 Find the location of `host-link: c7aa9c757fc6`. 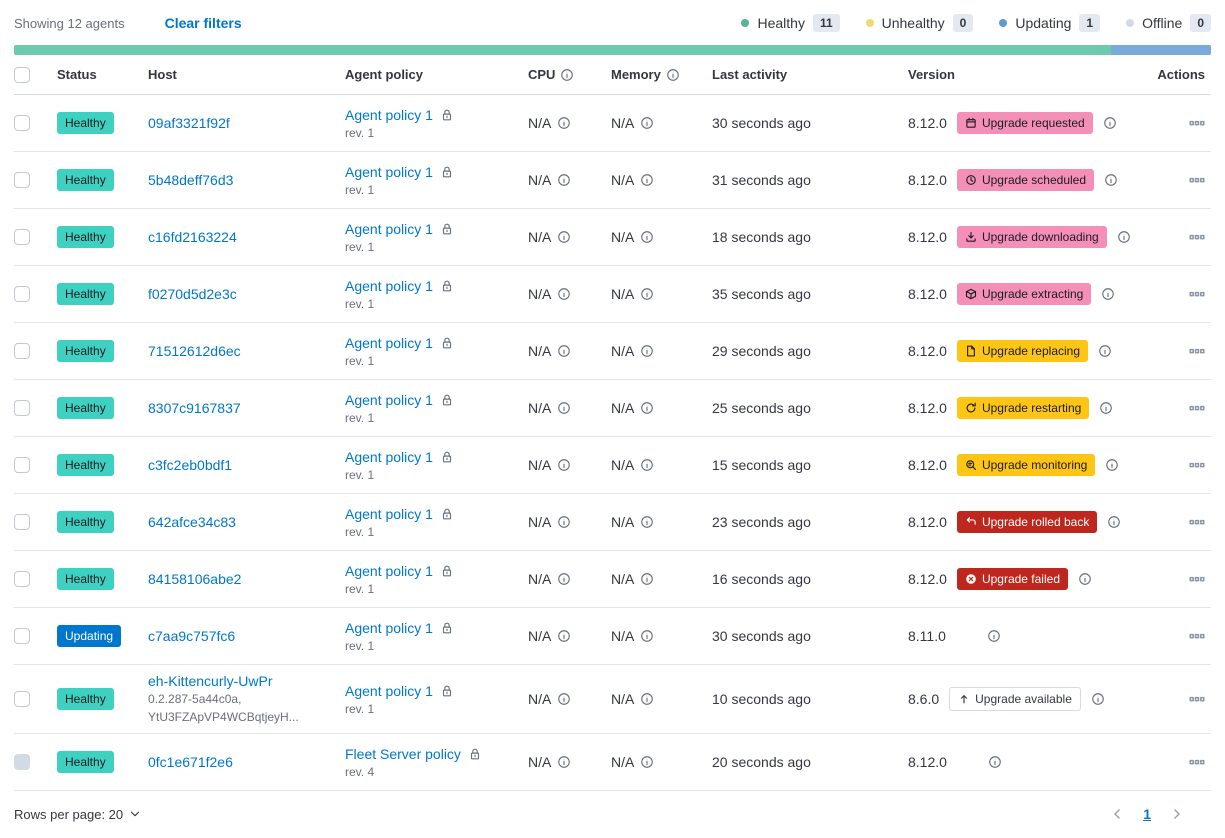

host-link: c7aa9c757fc6 is located at coordinates (192, 636).